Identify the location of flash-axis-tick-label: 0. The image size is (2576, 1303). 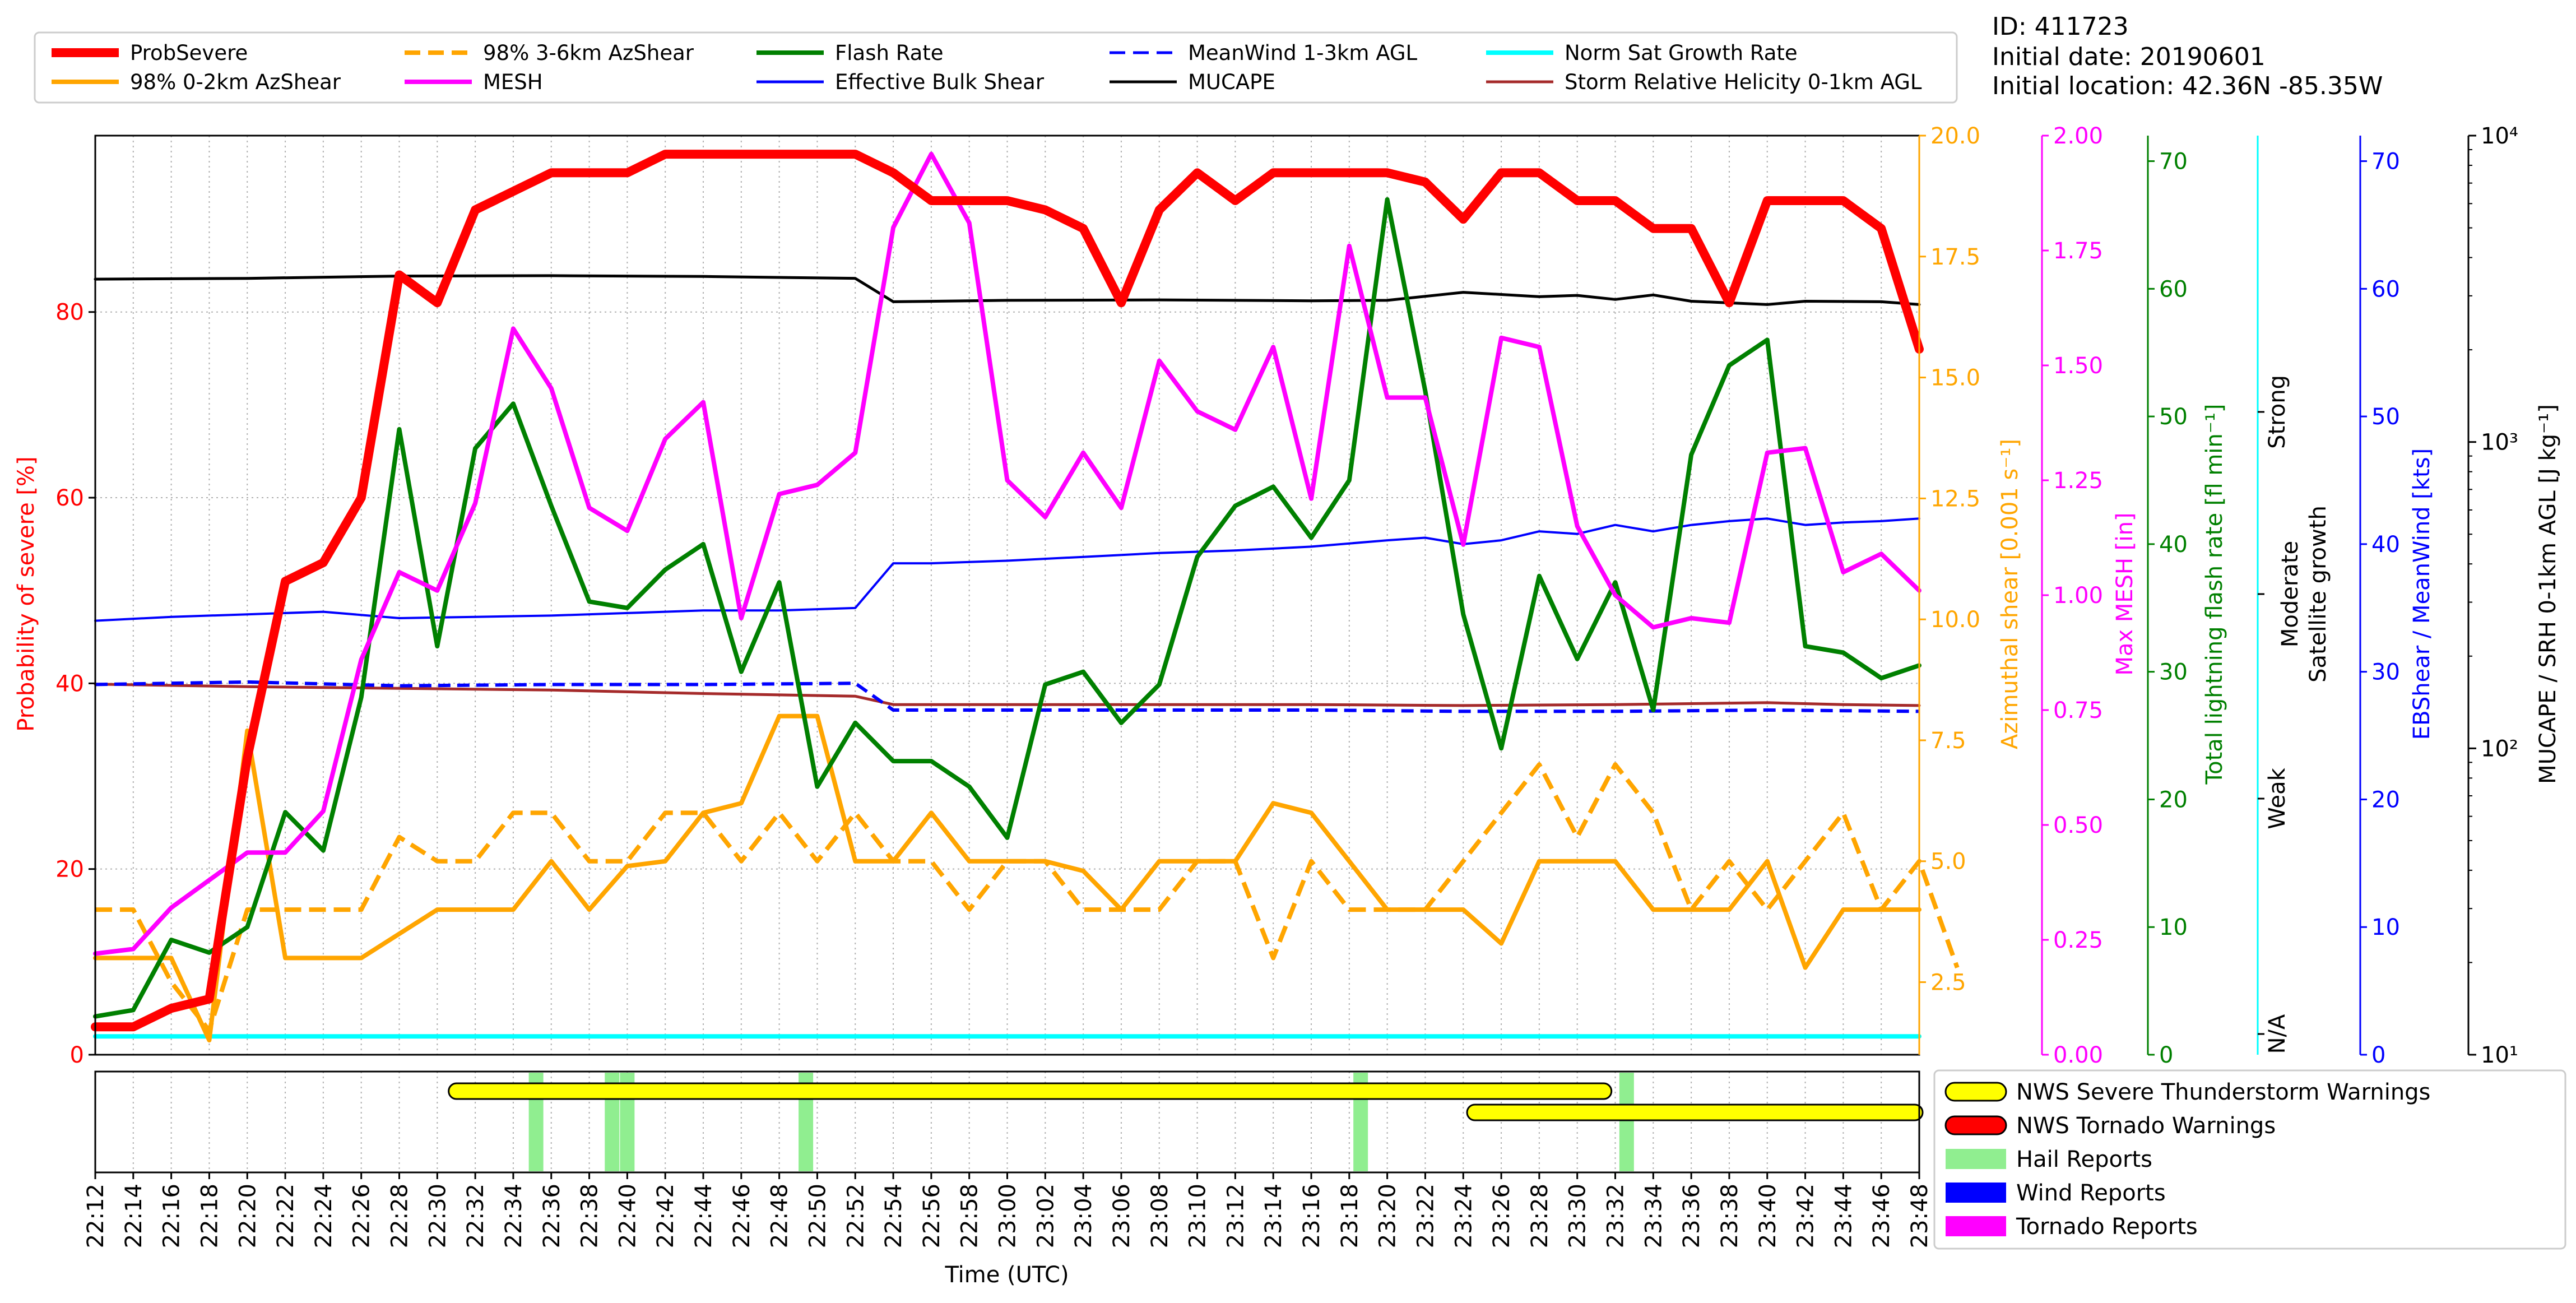
(2166, 1055).